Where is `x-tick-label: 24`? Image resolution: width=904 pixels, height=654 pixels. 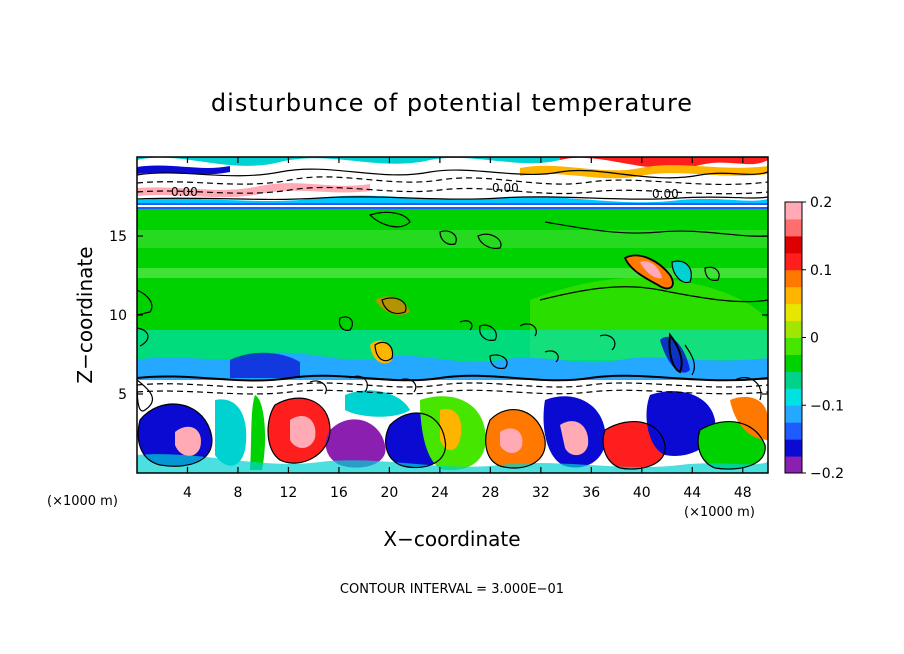 x-tick-label: 24 is located at coordinates (440, 493).